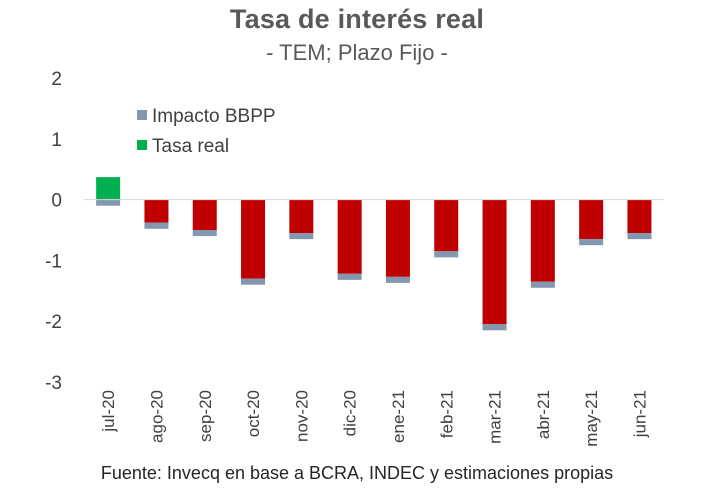 Image resolution: width=714 pixels, height=495 pixels. I want to click on legend-swatch-impacto-bbpp, so click(142, 115).